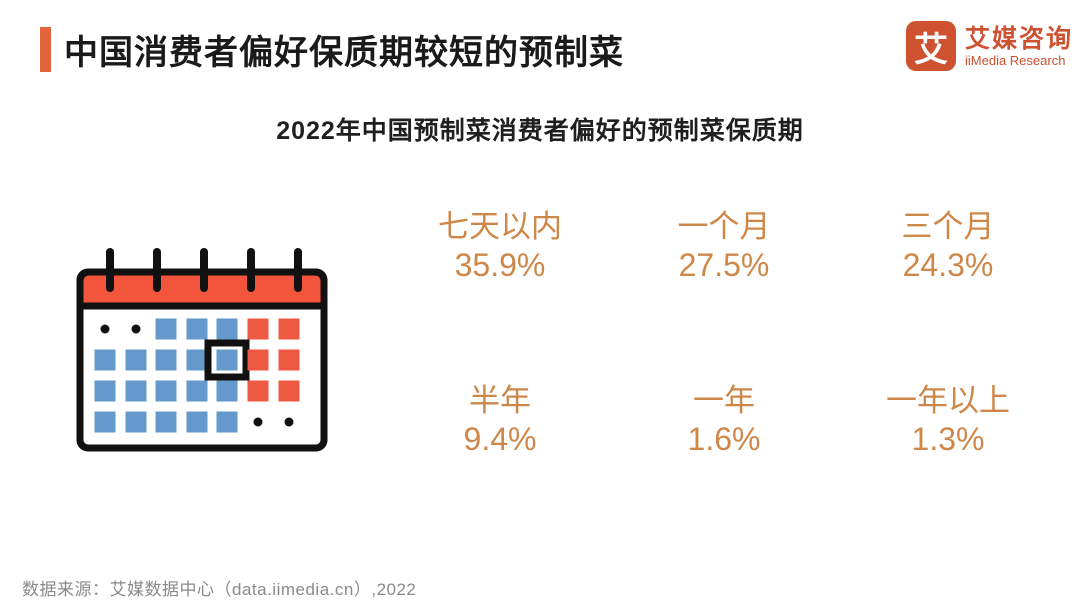 This screenshot has width=1080, height=608. What do you see at coordinates (948, 400) in the screenshot?
I see `stat-label: 一年以上` at bounding box center [948, 400].